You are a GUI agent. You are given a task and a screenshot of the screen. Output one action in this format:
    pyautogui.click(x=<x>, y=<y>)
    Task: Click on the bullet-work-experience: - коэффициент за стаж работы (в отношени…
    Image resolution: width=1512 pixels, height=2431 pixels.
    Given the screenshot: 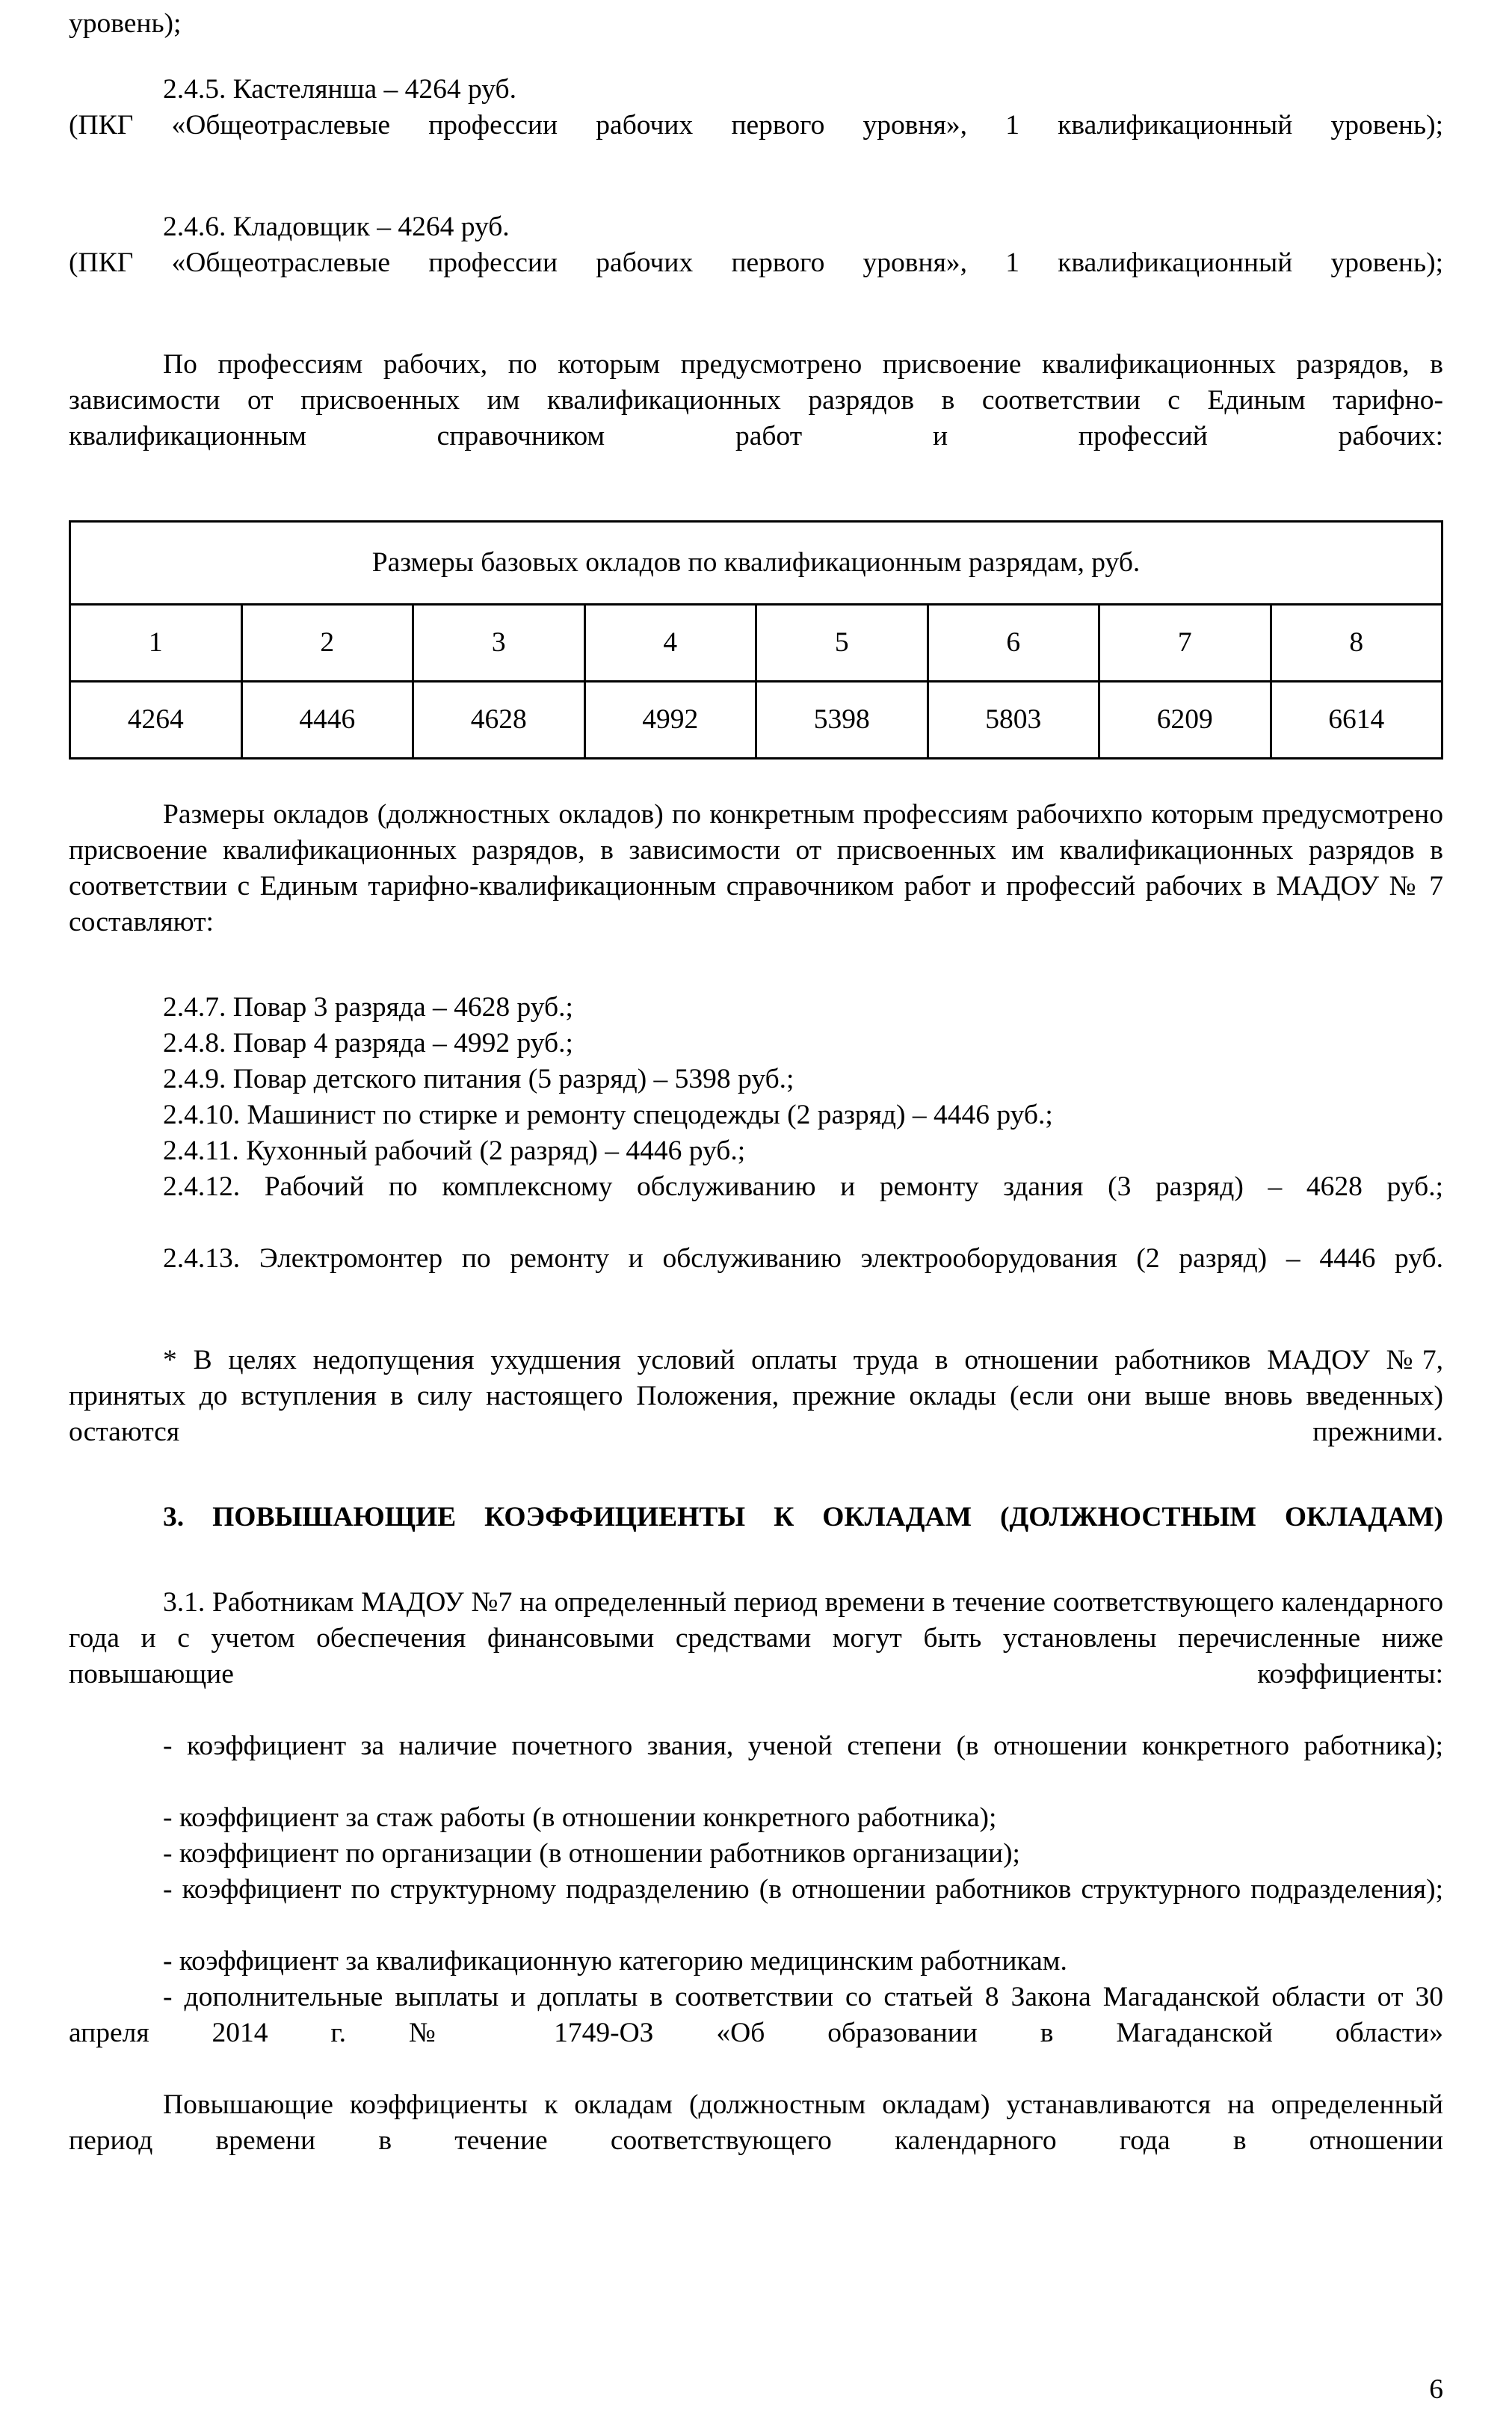 What is the action you would take?
    pyautogui.click(x=580, y=1818)
    